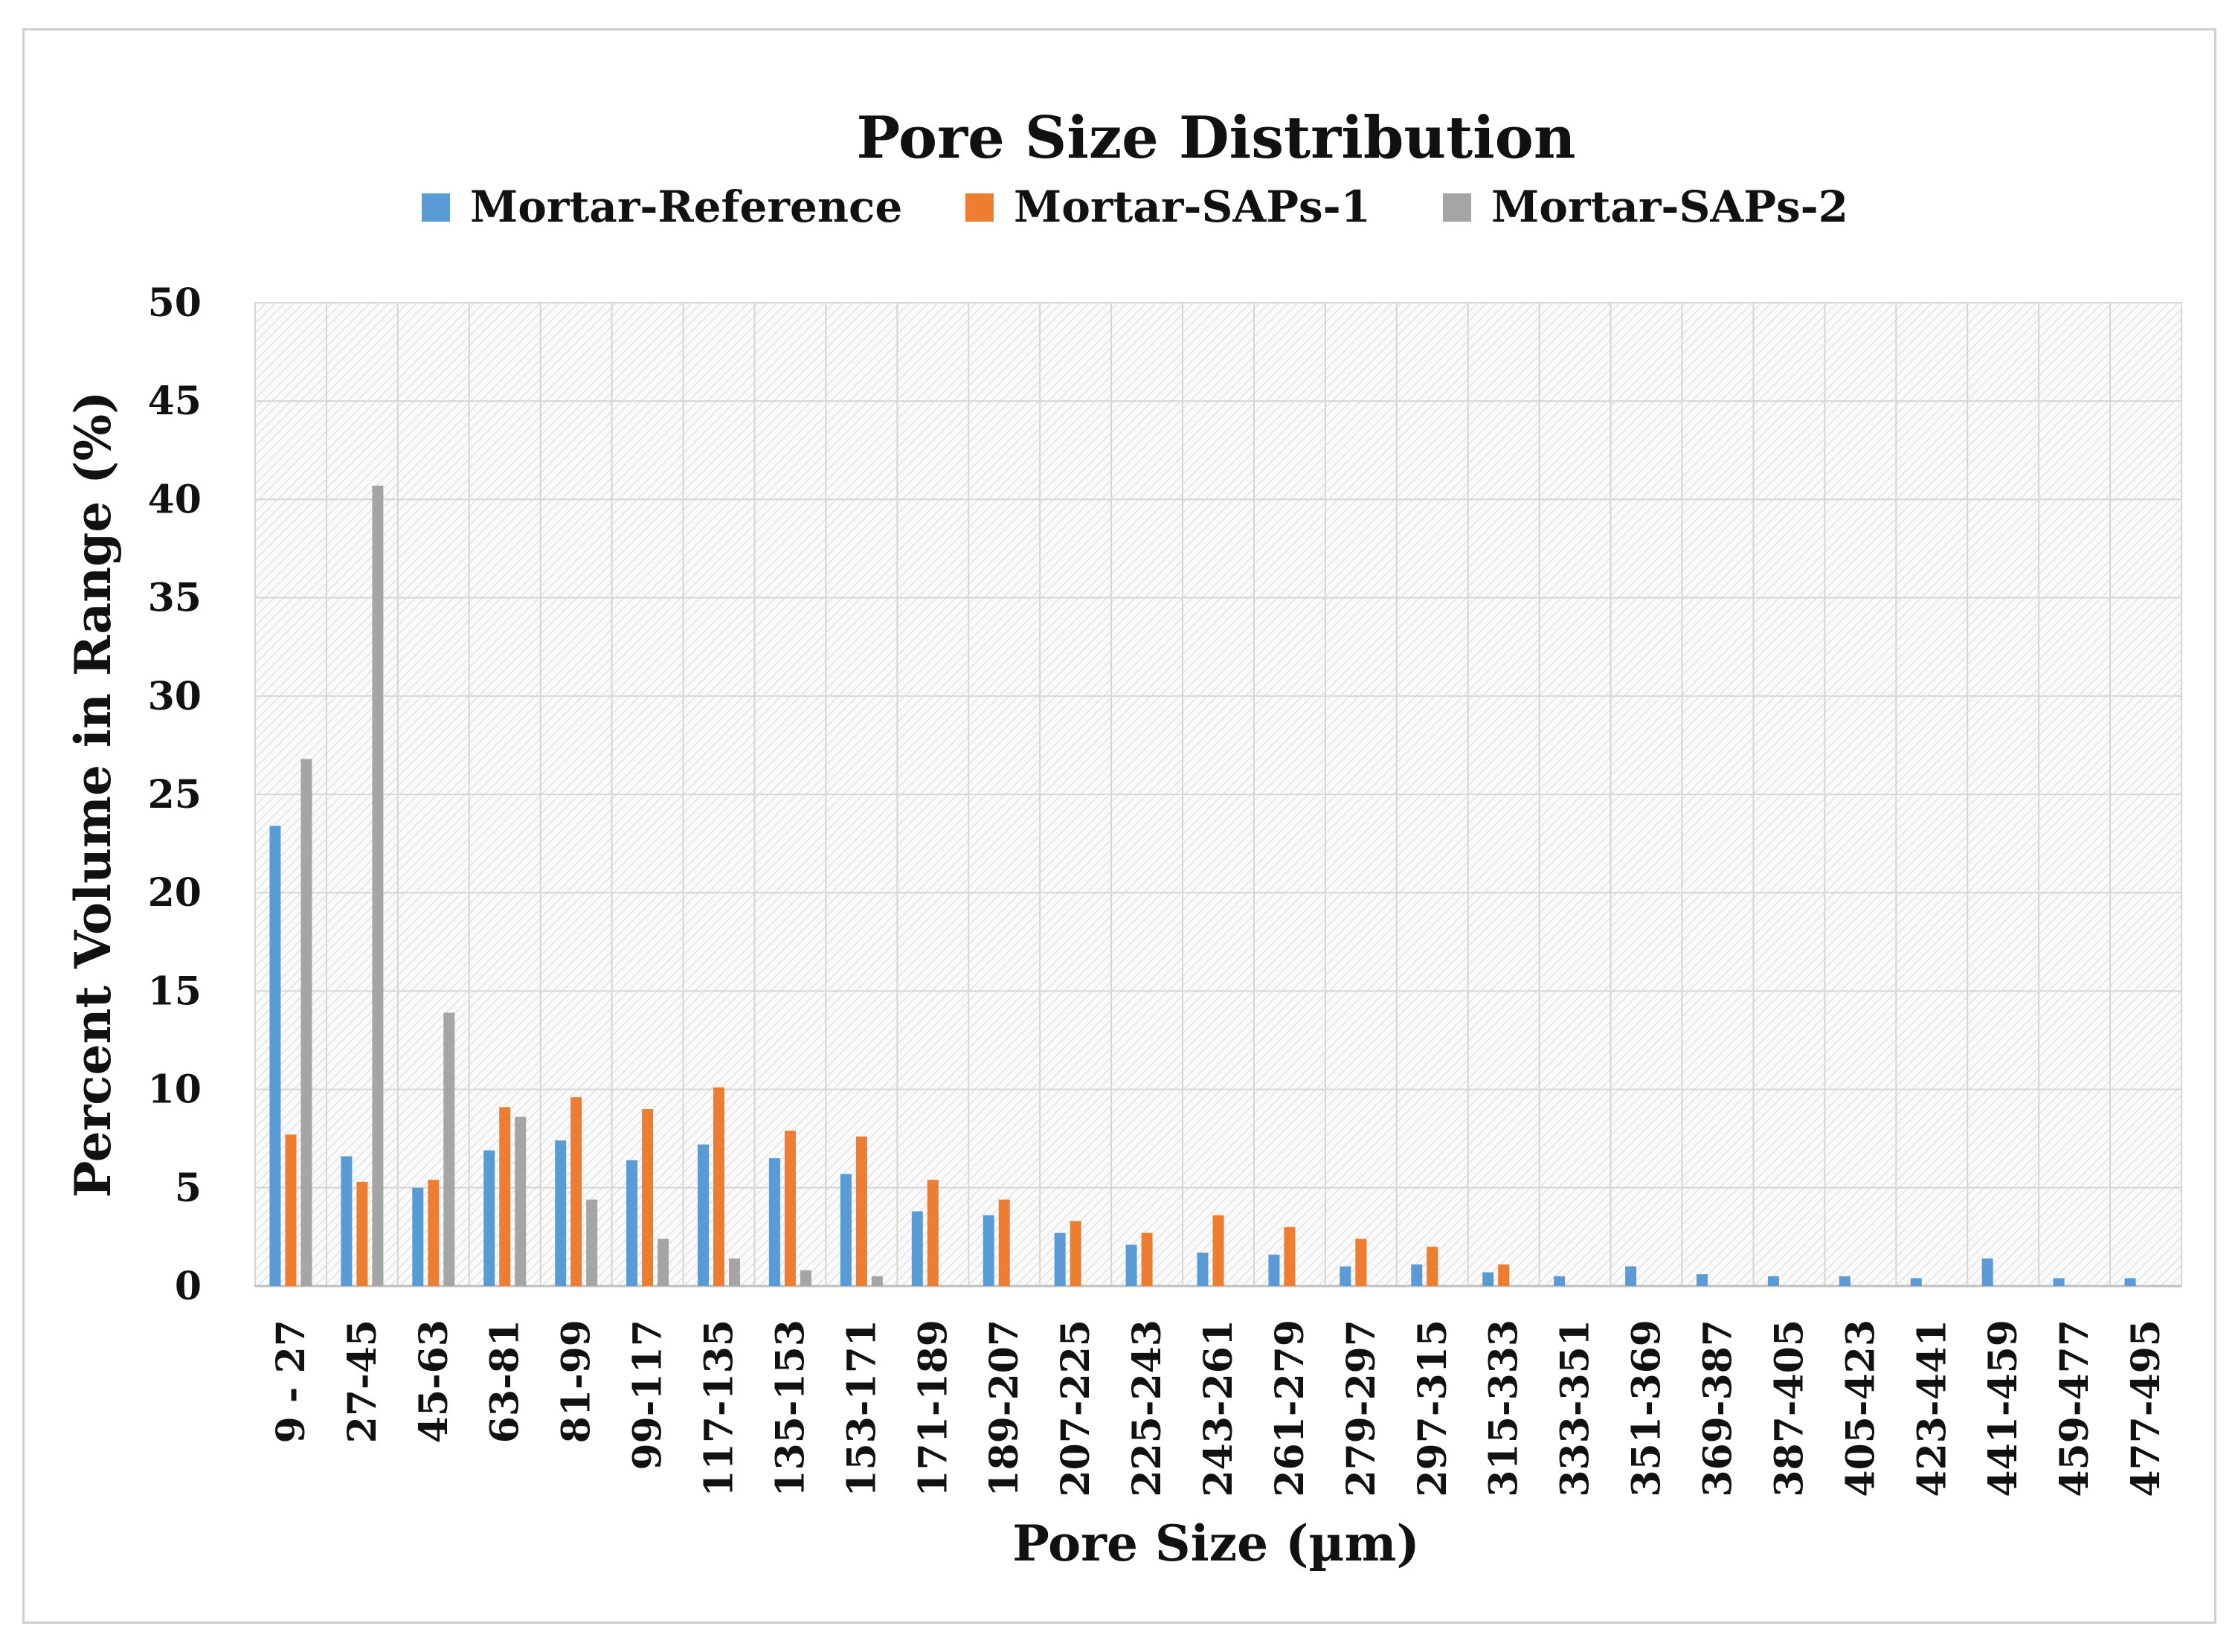 The width and height of the screenshot is (2238, 1652). I want to click on x-tick-label: 351-369, so click(1647, 1408).